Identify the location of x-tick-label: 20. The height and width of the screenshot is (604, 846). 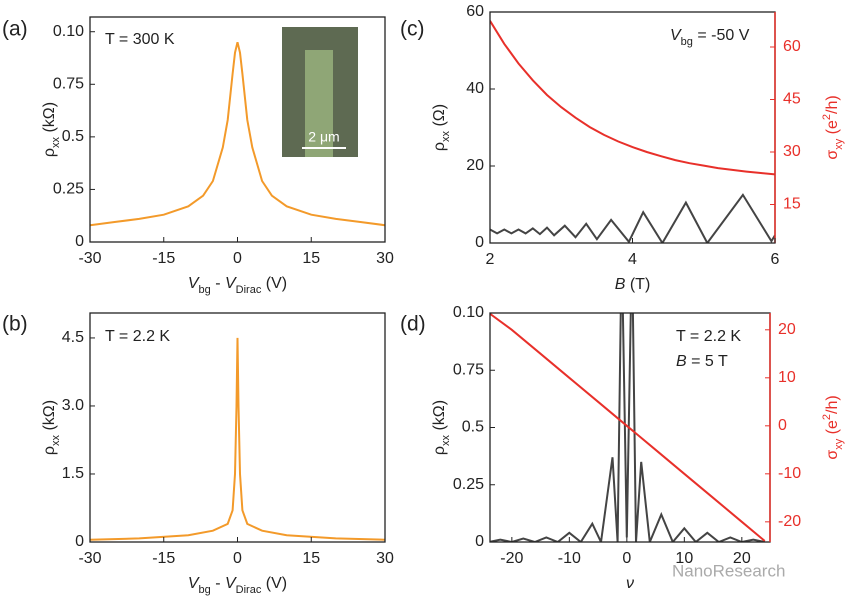
(742, 558).